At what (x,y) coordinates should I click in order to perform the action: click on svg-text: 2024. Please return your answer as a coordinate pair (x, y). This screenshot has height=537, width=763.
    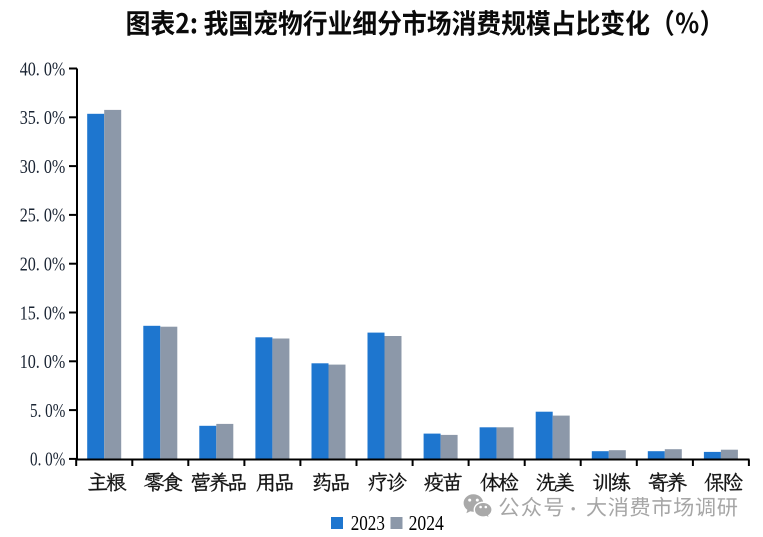
    Looking at the image, I should click on (426, 523).